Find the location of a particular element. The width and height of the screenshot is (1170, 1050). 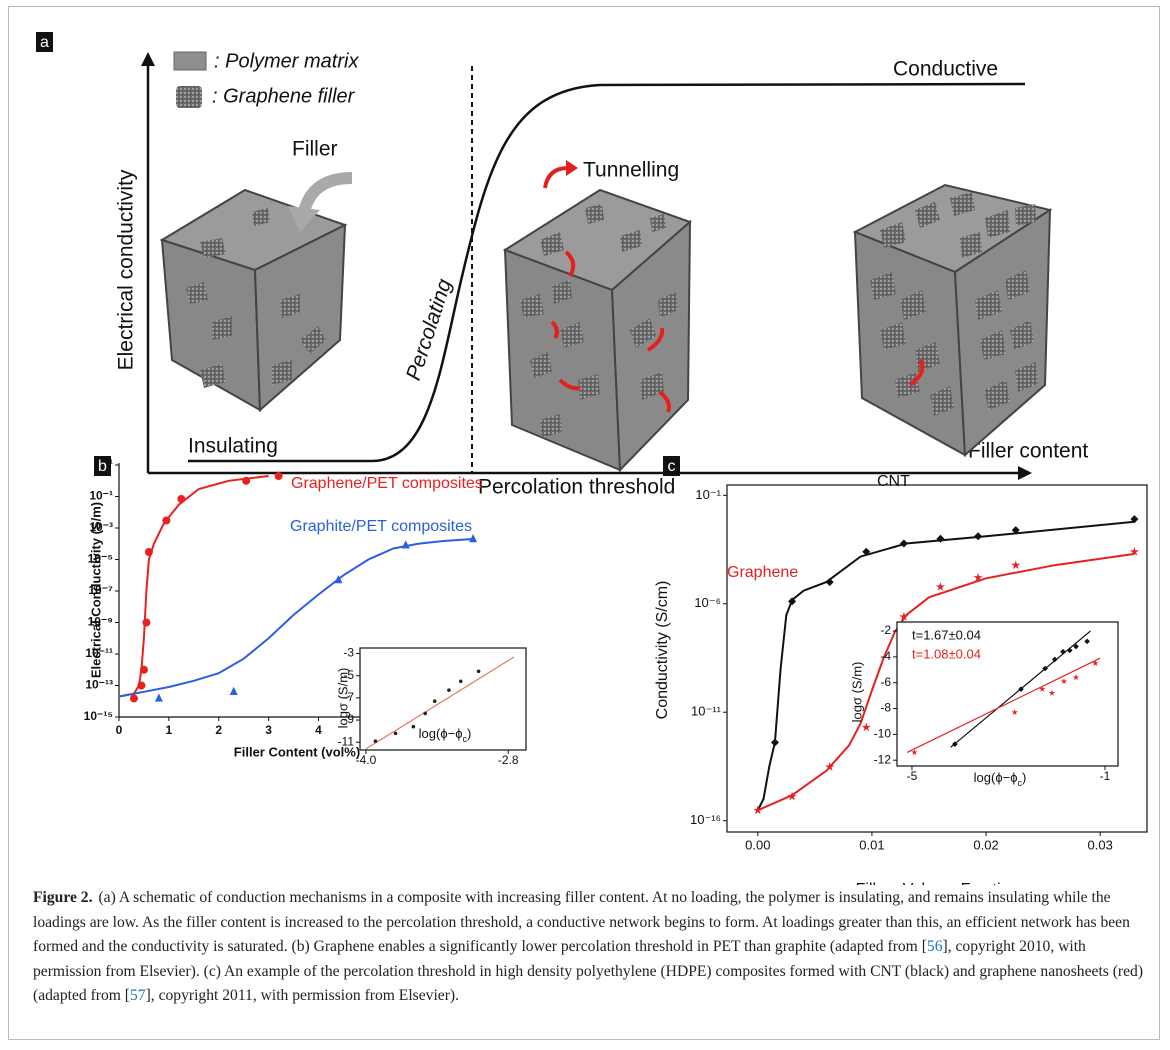

x-axis-label: Filler Content (vol%) is located at coordinates (297, 751).